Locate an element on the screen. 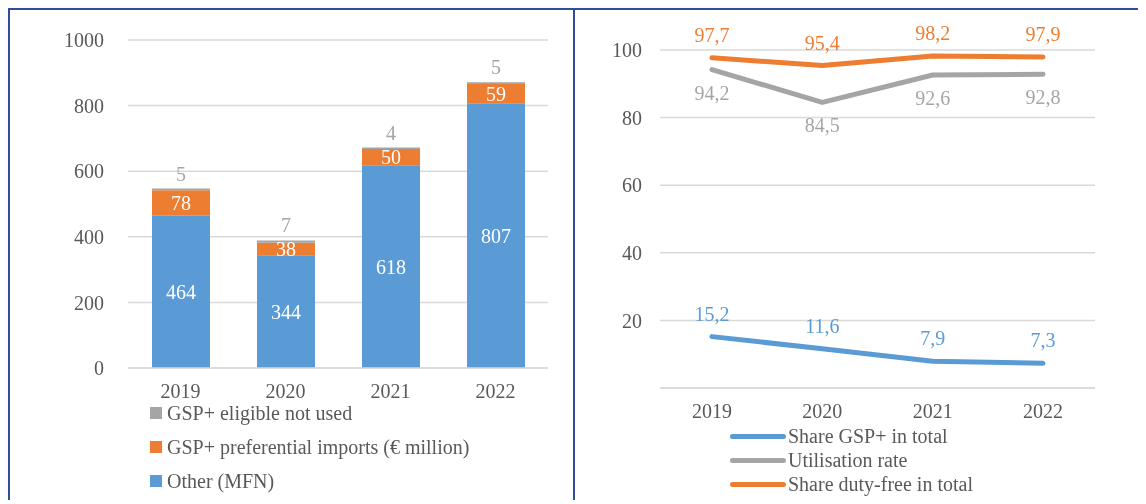  data-label: 344 is located at coordinates (286, 311).